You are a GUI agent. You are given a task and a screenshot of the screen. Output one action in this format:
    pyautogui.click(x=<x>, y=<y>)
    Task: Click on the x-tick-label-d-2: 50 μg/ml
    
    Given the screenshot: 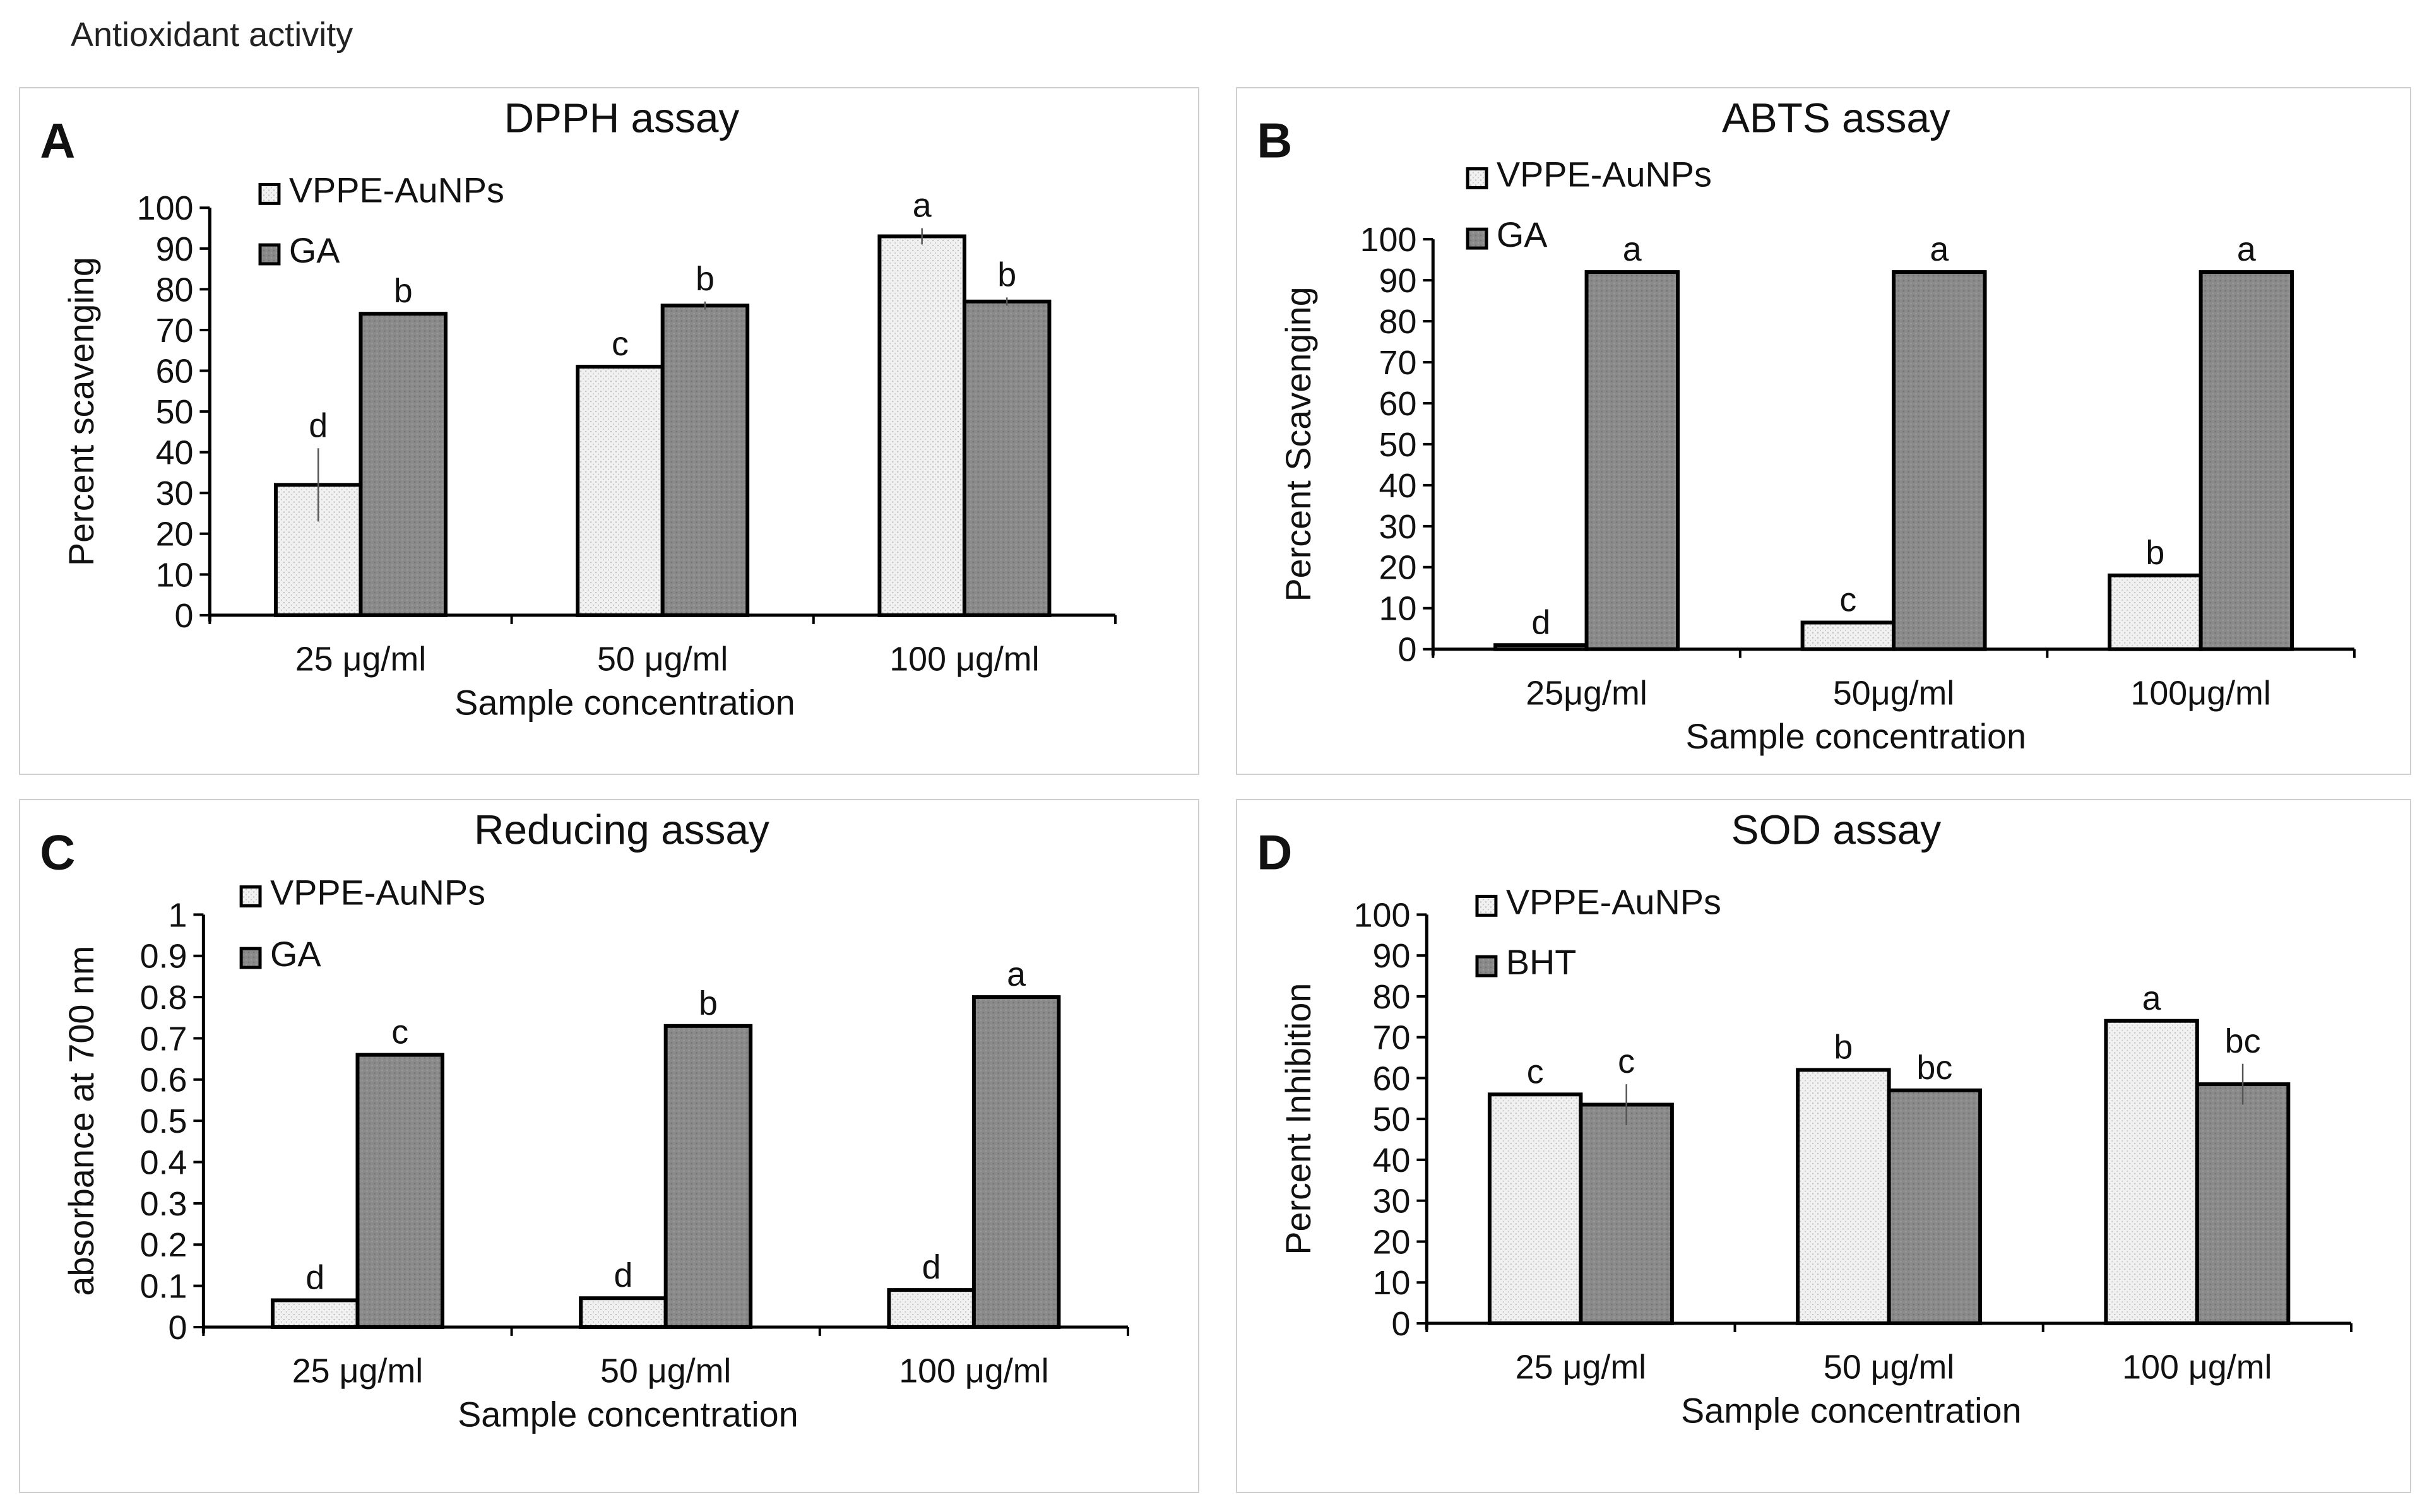 What is the action you would take?
    pyautogui.click(x=1889, y=1368)
    